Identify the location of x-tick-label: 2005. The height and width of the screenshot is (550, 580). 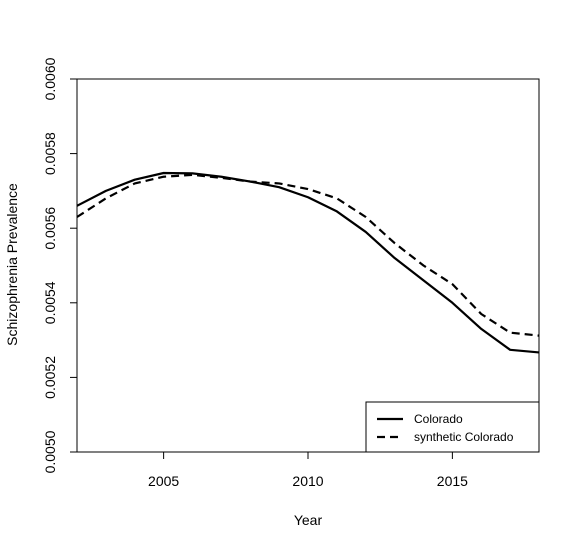
(163, 481).